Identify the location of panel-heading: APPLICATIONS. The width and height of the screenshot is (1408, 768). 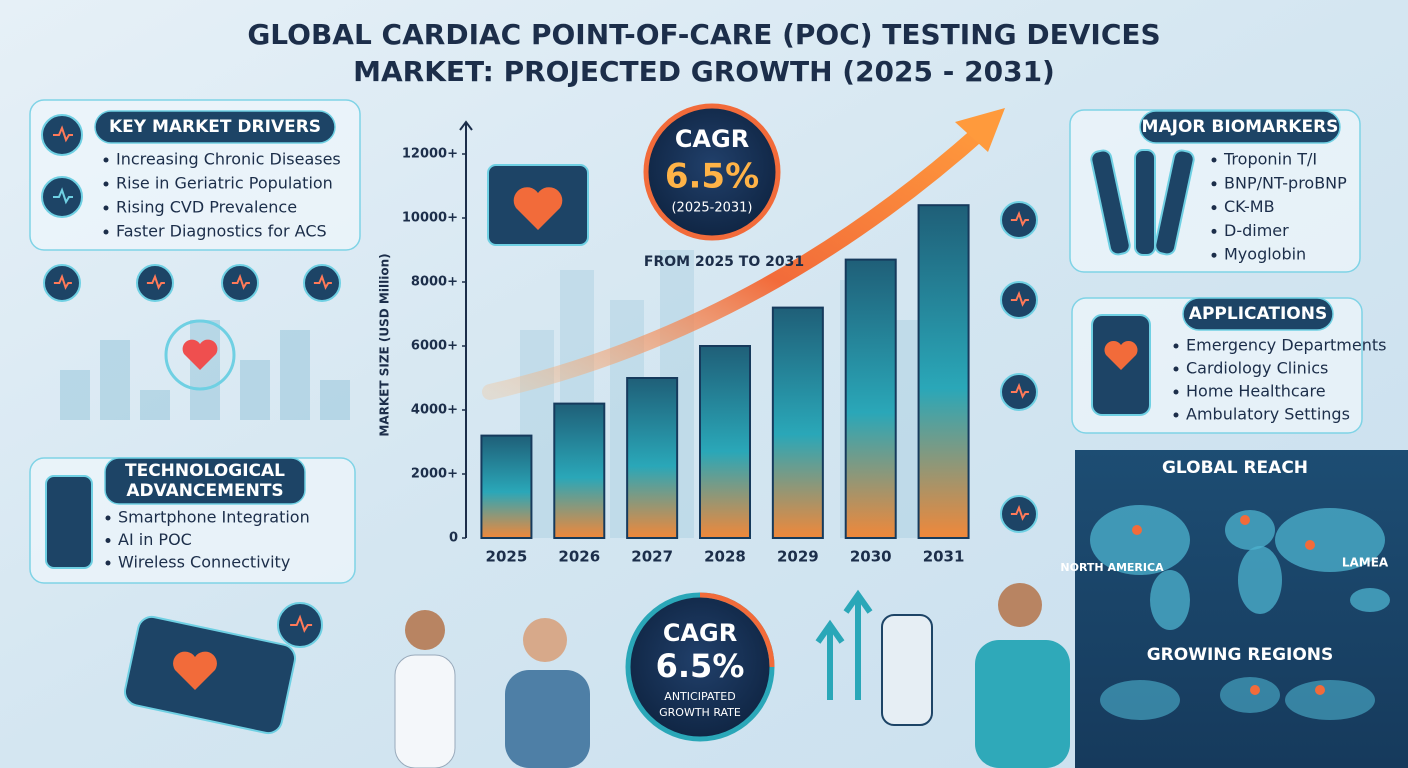
(1258, 314).